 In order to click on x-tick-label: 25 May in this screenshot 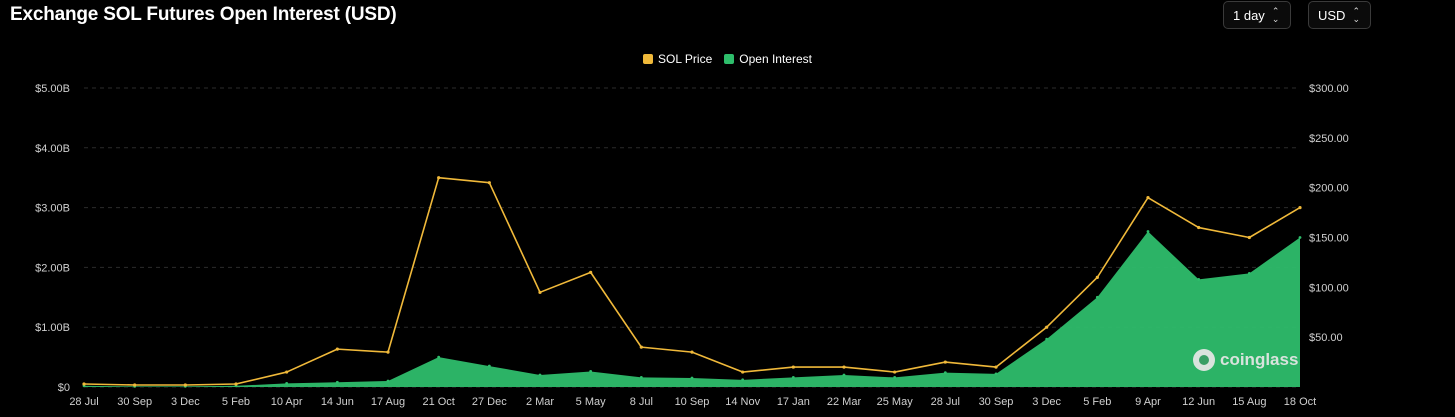, I will do `click(895, 402)`.